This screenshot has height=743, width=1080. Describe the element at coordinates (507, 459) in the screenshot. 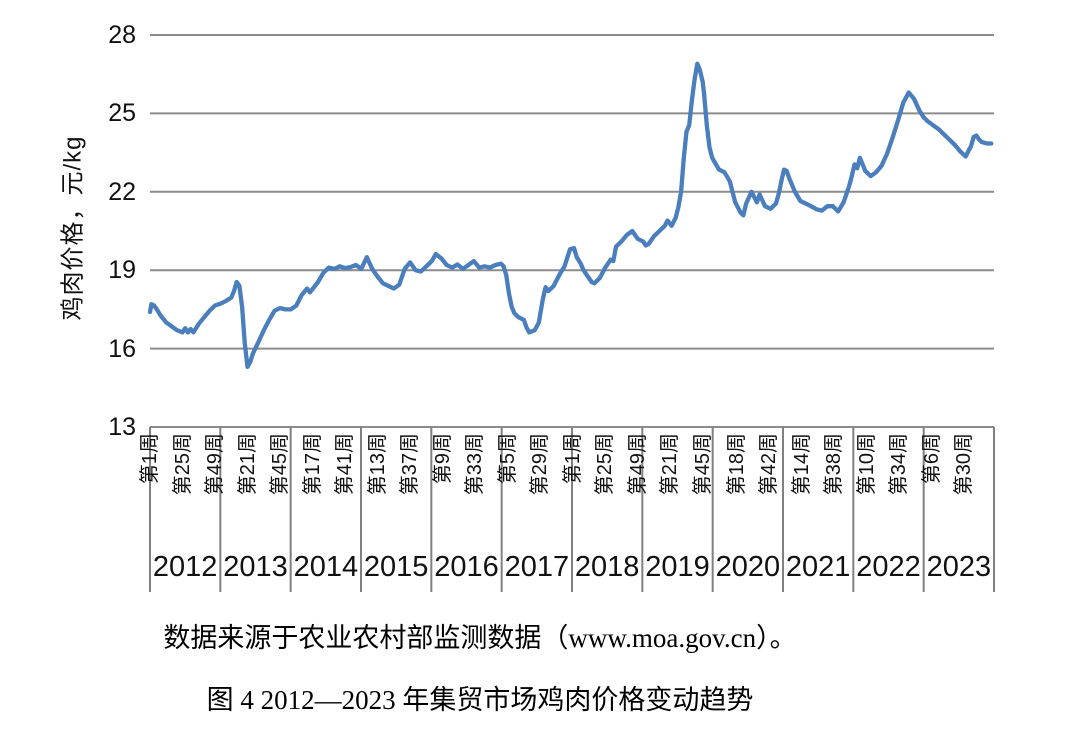

I see `week-tick-label: 第5周` at that location.